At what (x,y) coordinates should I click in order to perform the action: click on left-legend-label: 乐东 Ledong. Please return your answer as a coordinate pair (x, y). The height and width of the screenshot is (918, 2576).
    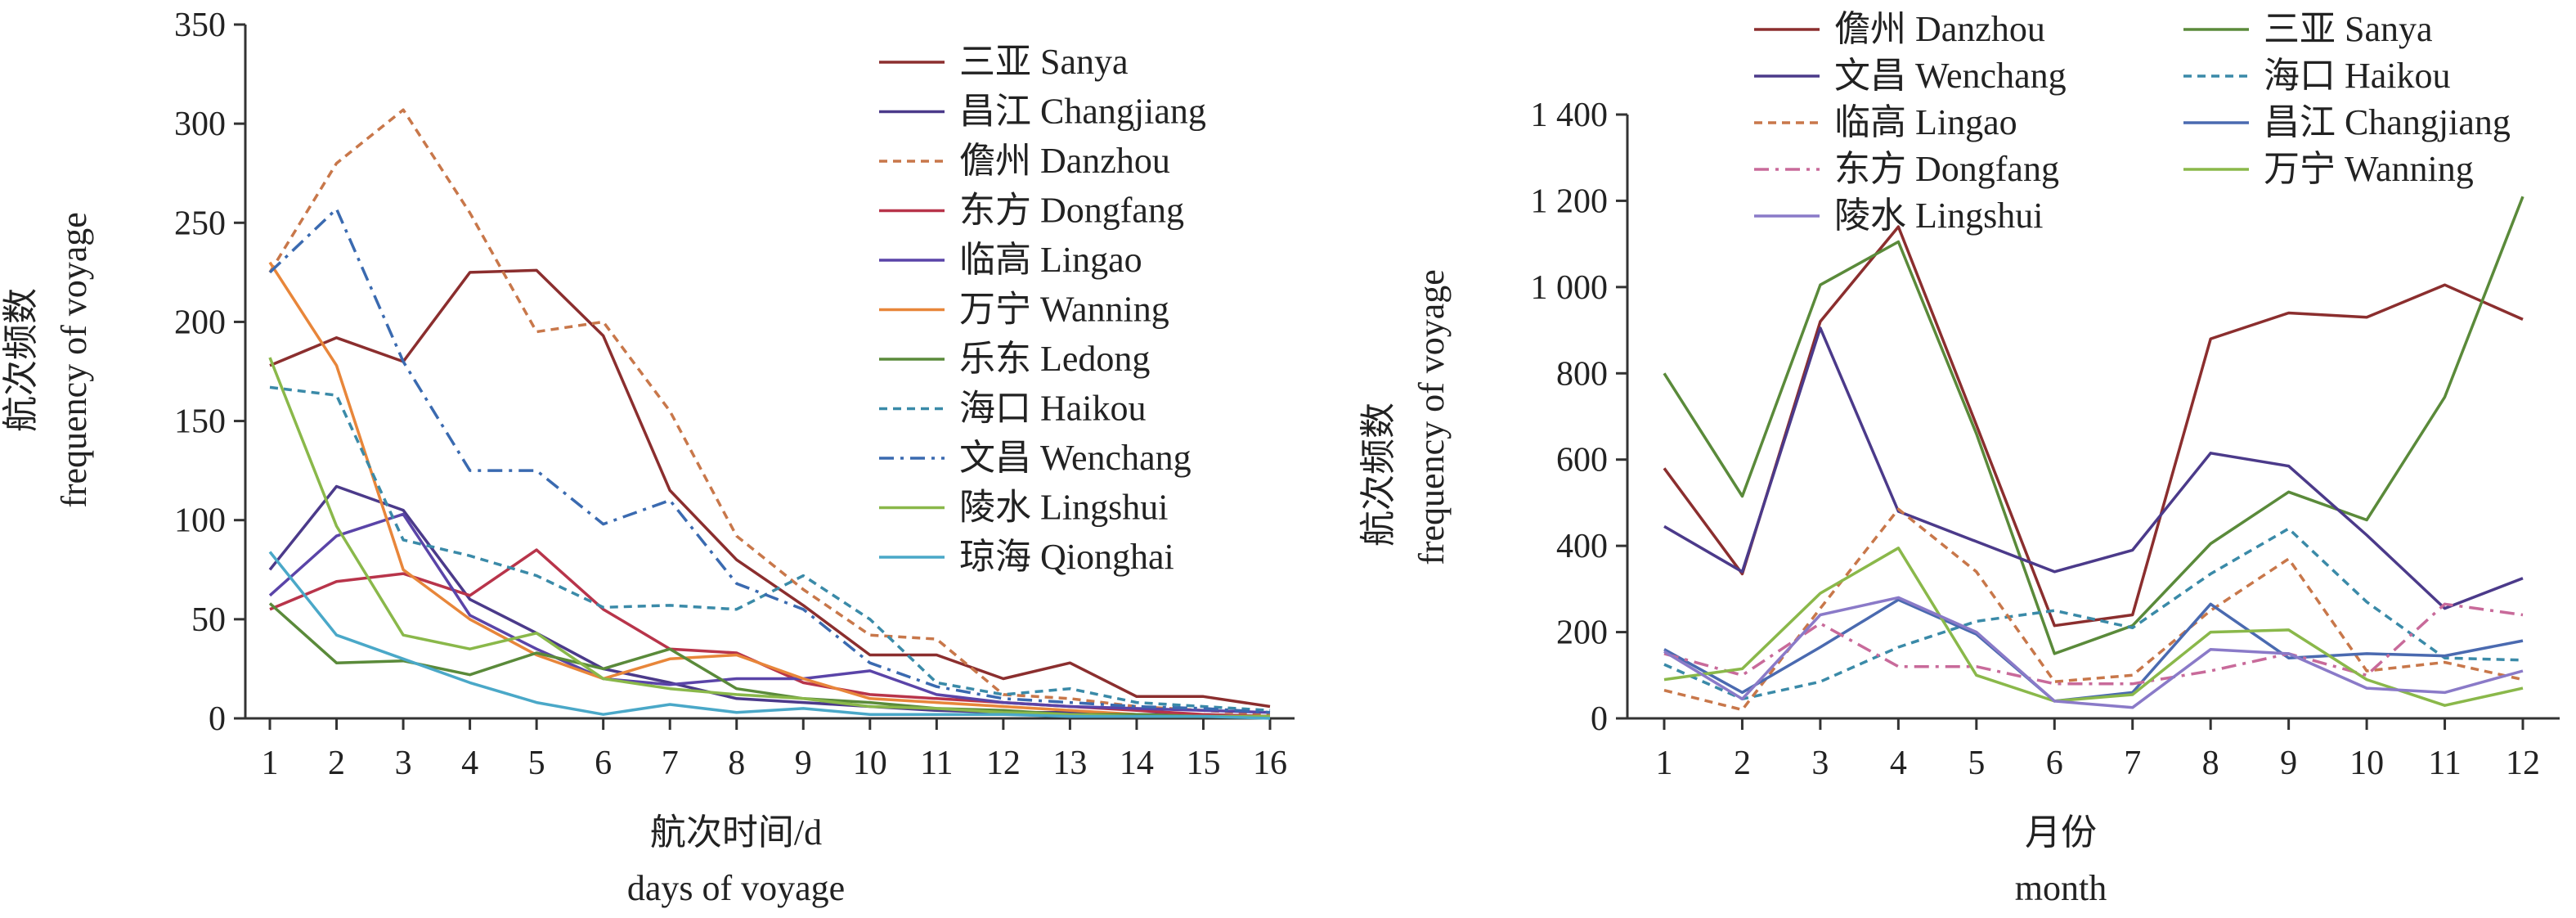
    Looking at the image, I should click on (1055, 359).